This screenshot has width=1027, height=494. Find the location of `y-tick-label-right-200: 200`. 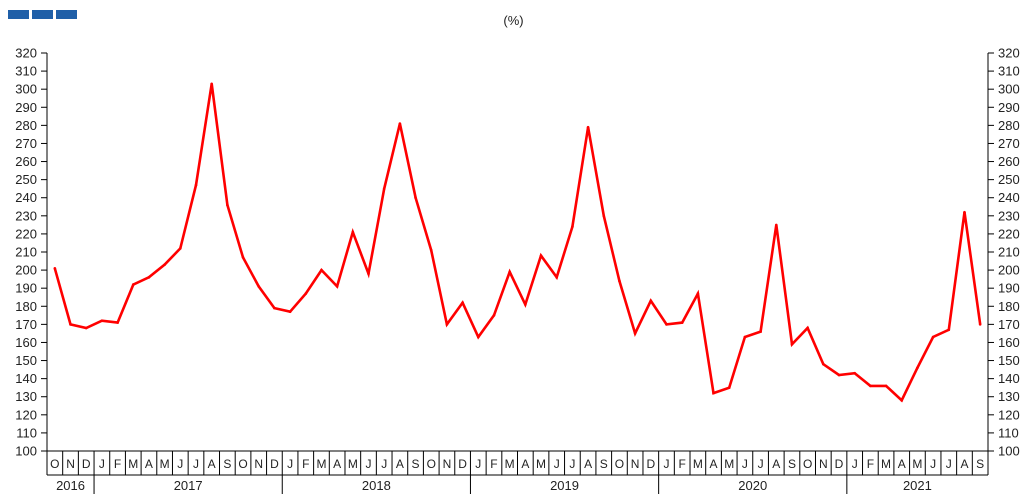

y-tick-label-right-200: 200 is located at coordinates (1009, 270).